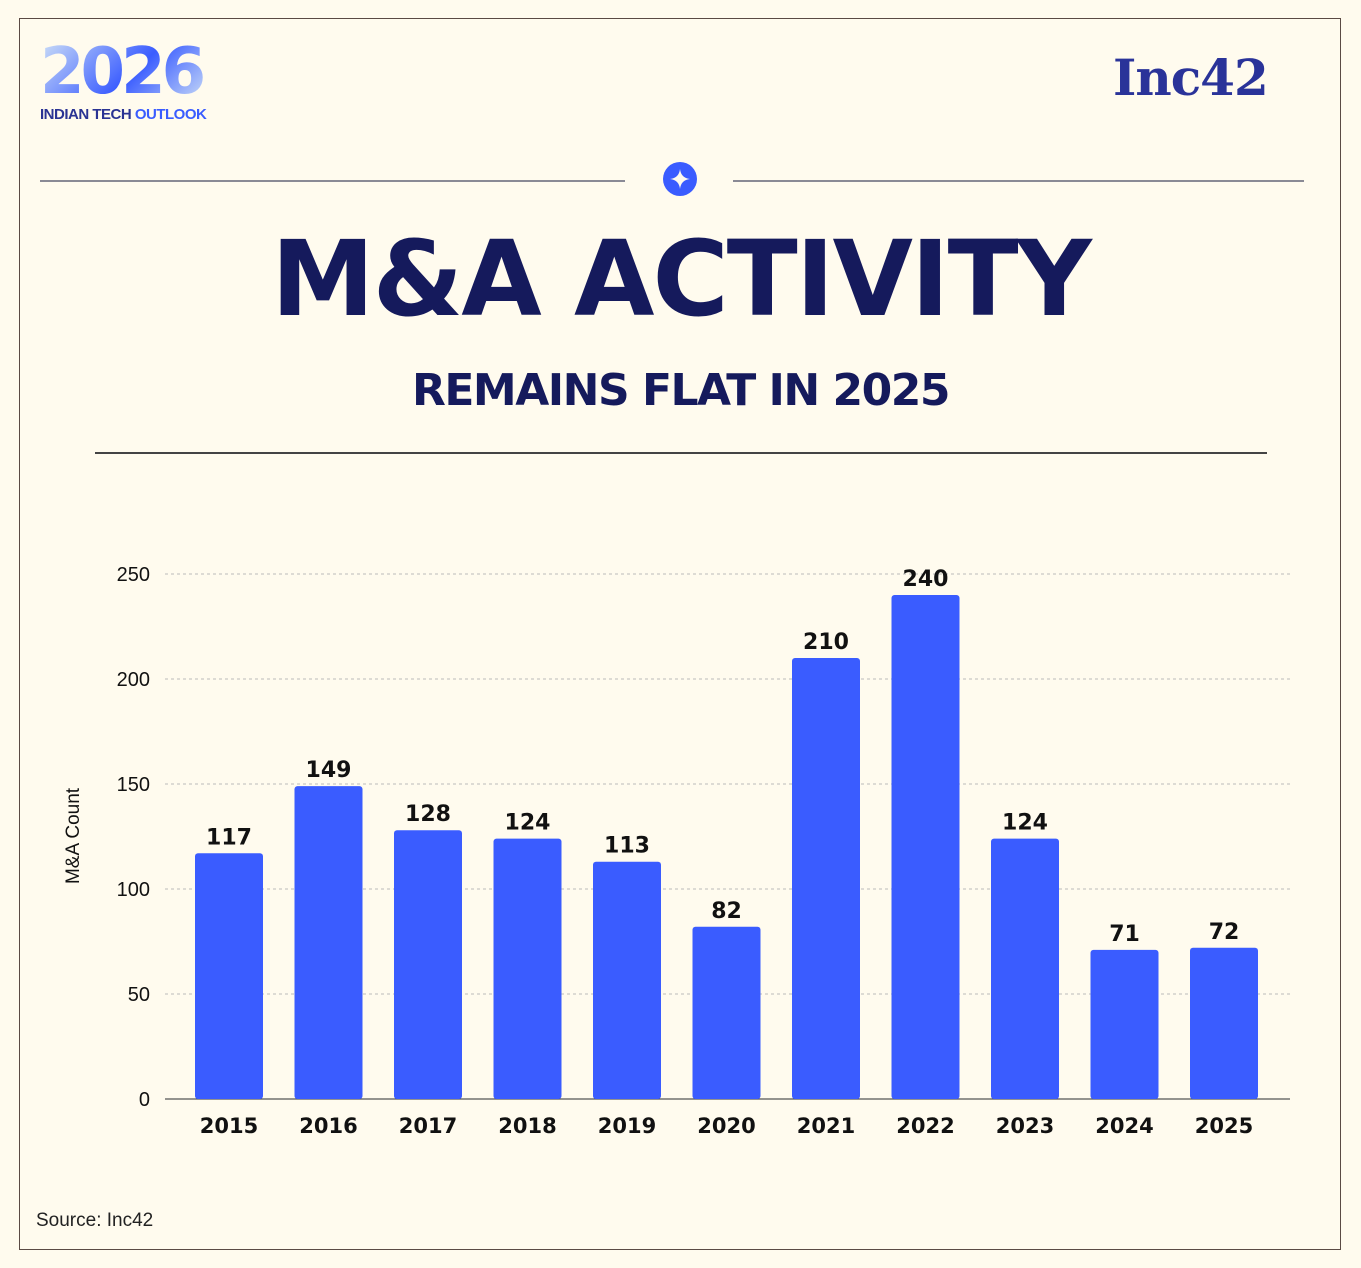  I want to click on y-tick-label: 200, so click(133, 680).